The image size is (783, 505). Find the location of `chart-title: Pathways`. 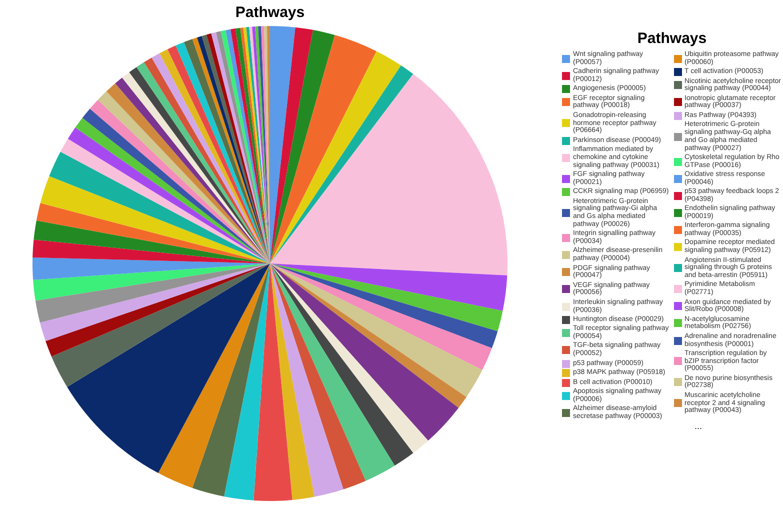

chart-title: Pathways is located at coordinates (270, 13).